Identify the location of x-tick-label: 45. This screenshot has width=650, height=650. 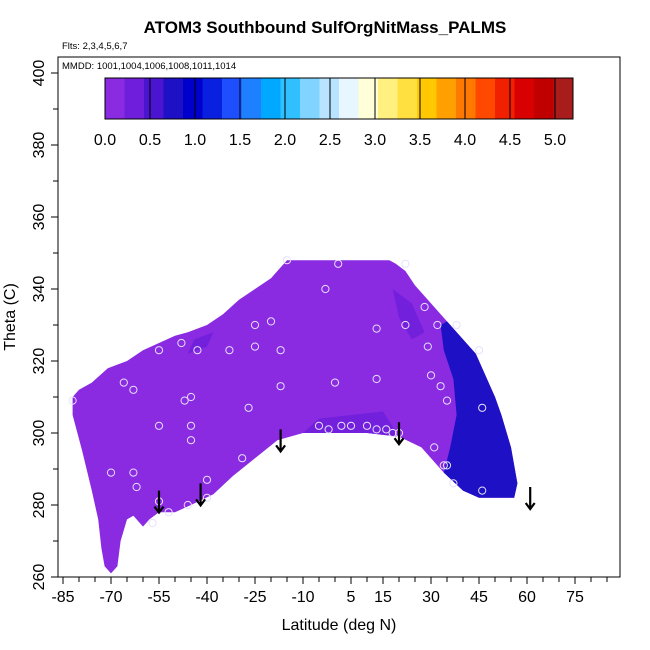
(479, 597).